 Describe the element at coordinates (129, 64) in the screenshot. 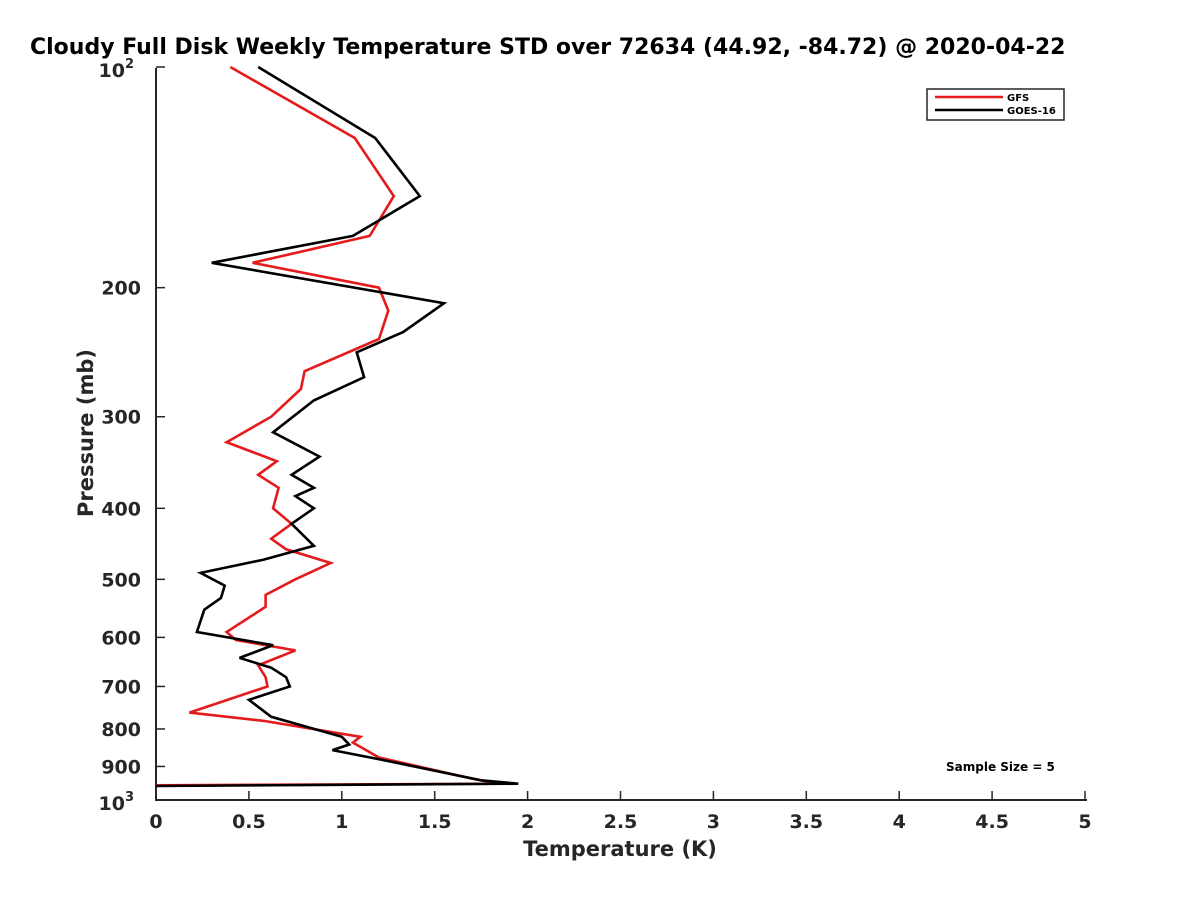

I see `y-tick-label-exponent: 2` at that location.